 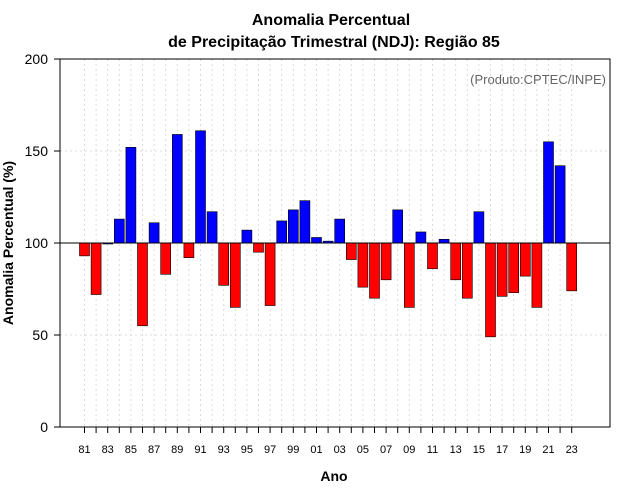 What do you see at coordinates (154, 450) in the screenshot?
I see `x-tick-label-87: 87` at bounding box center [154, 450].